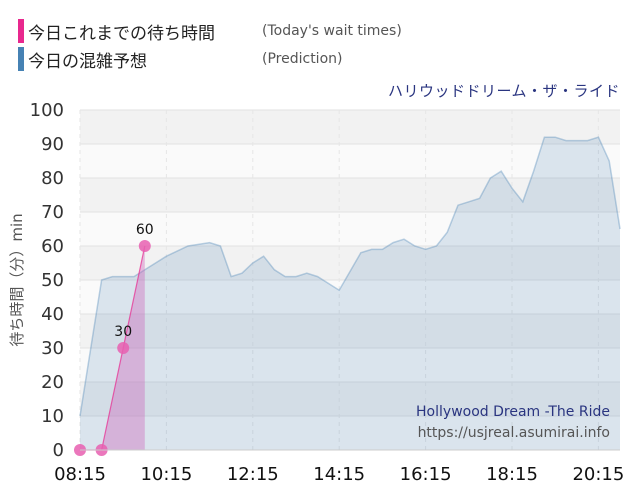 The height and width of the screenshot is (500, 640). Describe the element at coordinates (513, 412) in the screenshot. I see `watermark-name: Hollywood Dream -The Ride` at that location.